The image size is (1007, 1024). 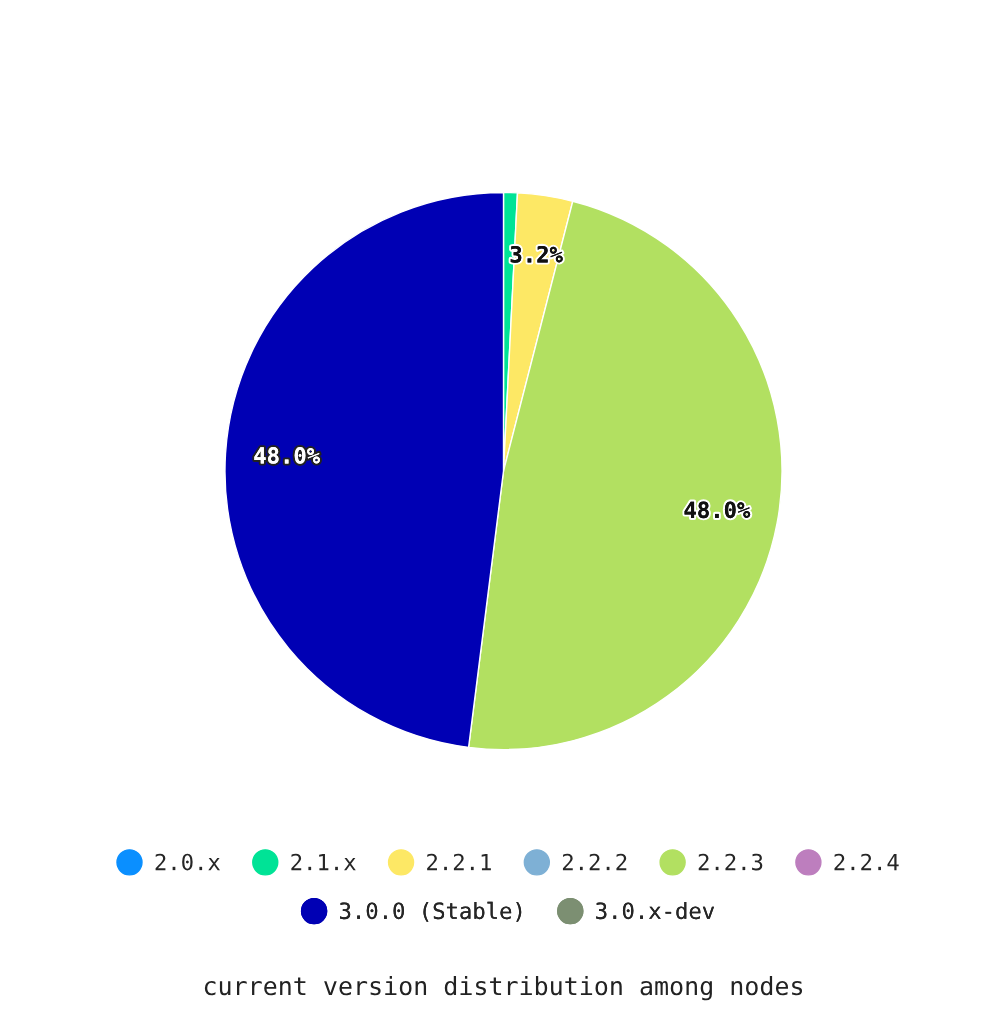 What do you see at coordinates (503, 988) in the screenshot?
I see `text: current version distribution among nodes` at bounding box center [503, 988].